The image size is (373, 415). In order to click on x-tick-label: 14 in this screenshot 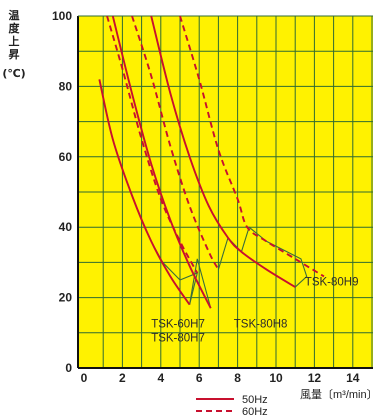, I will do `click(353, 378)`.